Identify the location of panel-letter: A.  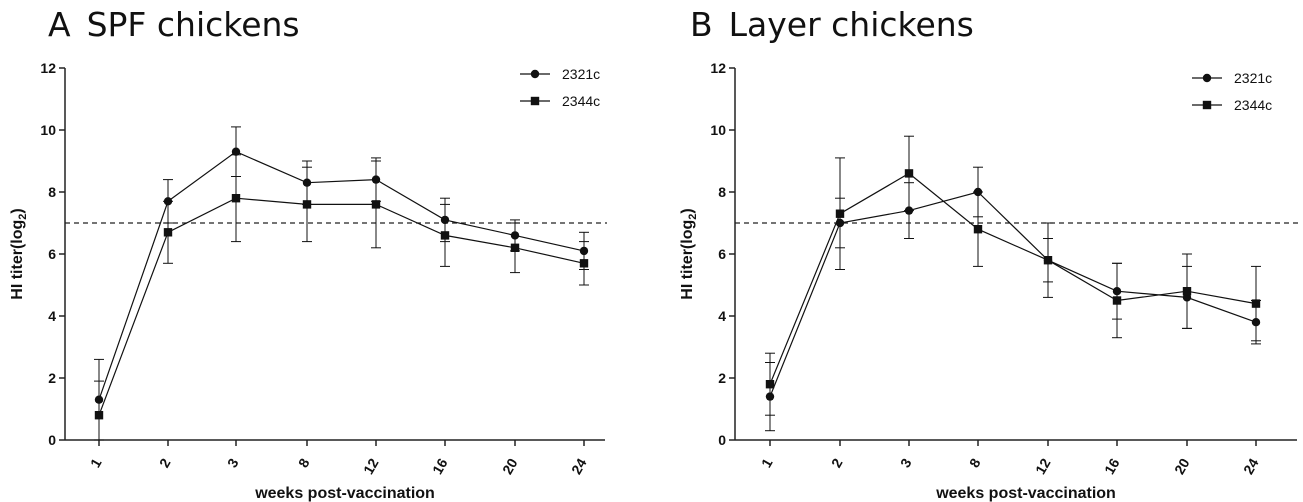
(59, 24).